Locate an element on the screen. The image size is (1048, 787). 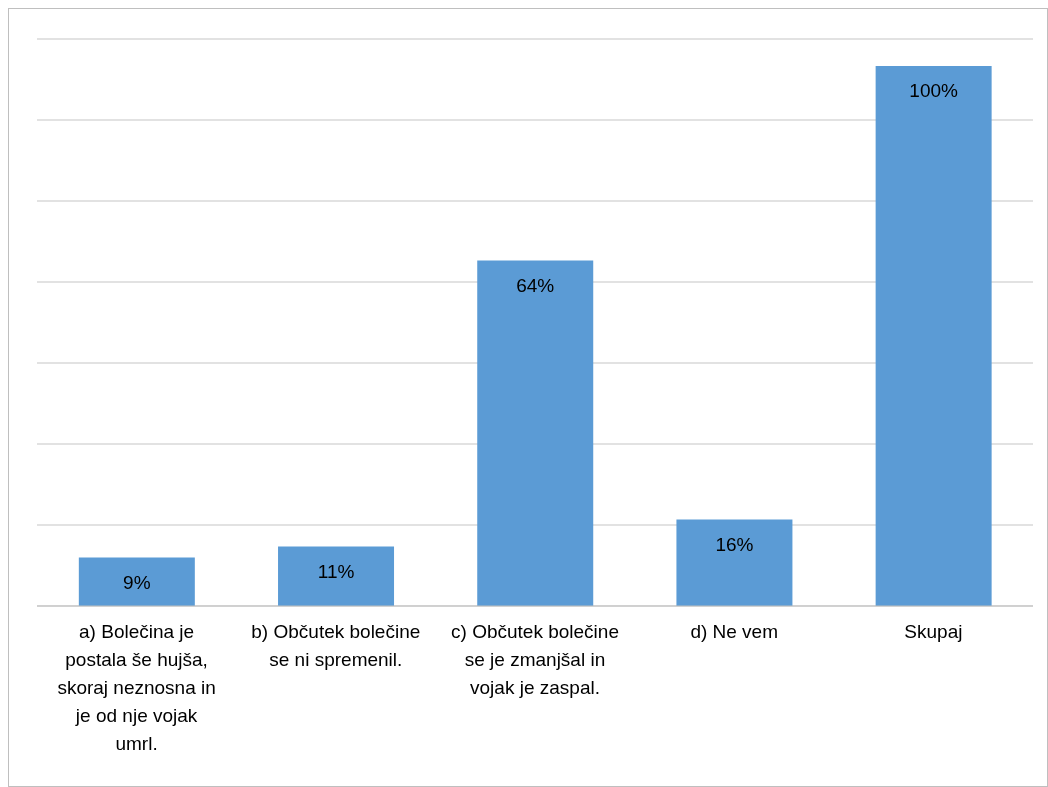
data-label: 100% is located at coordinates (934, 91).